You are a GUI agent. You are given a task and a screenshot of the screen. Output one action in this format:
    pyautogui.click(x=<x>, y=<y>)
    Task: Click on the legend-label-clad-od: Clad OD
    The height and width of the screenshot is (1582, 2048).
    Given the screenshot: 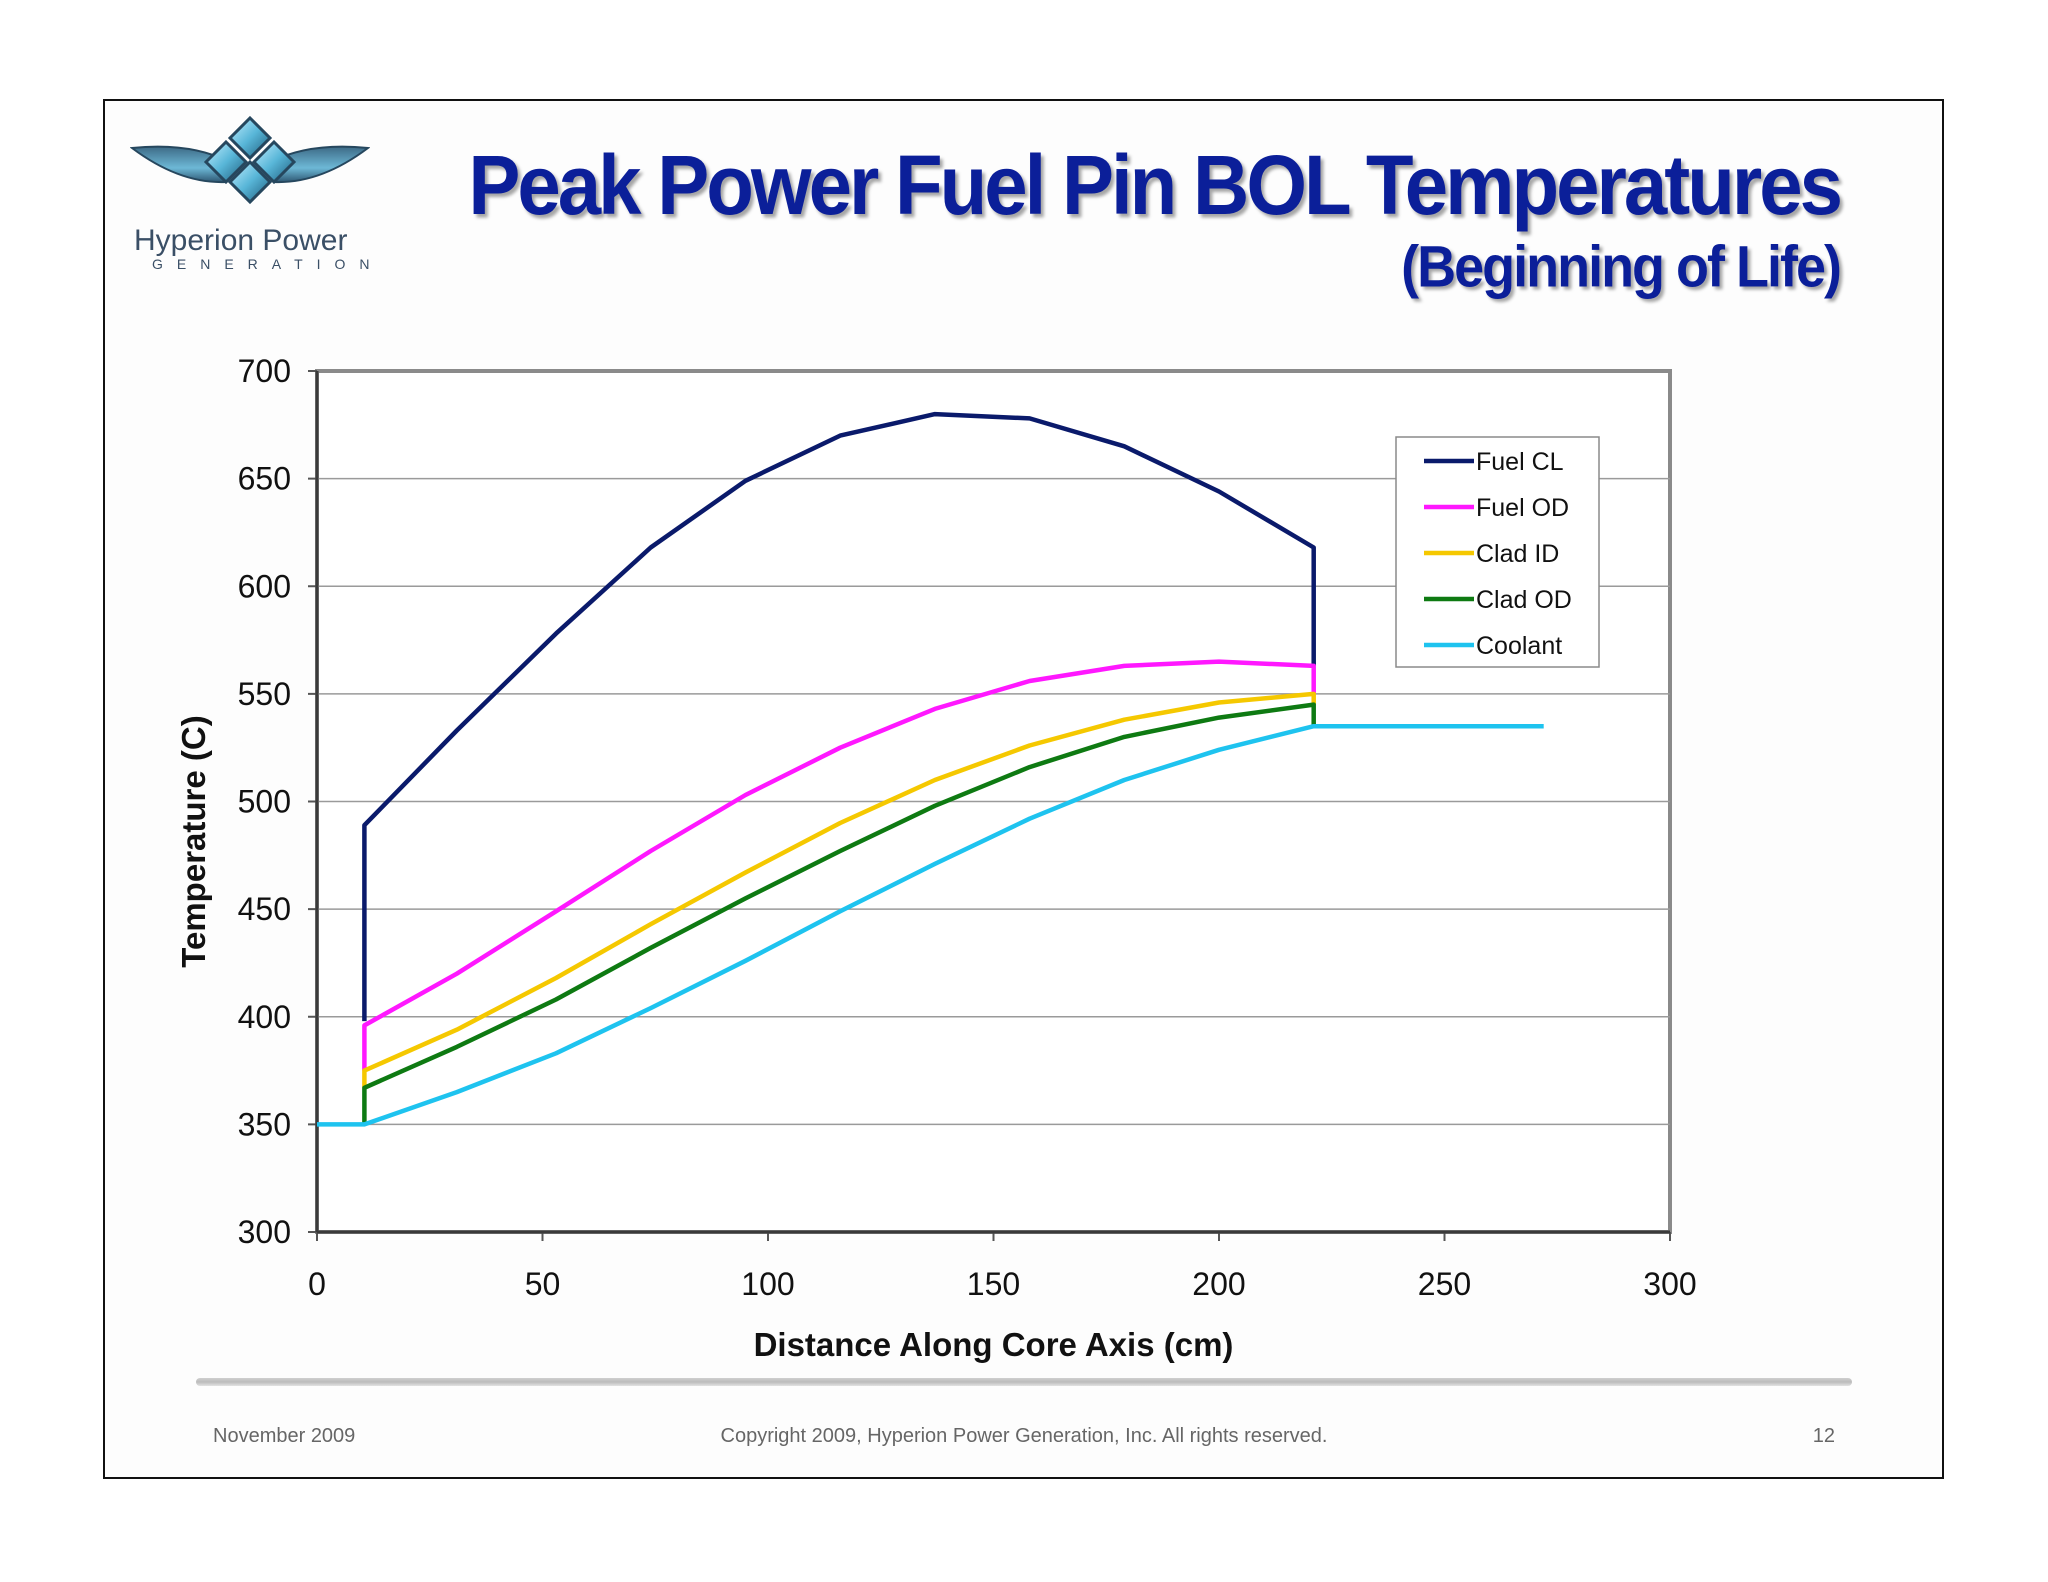 What is the action you would take?
    pyautogui.click(x=1524, y=600)
    